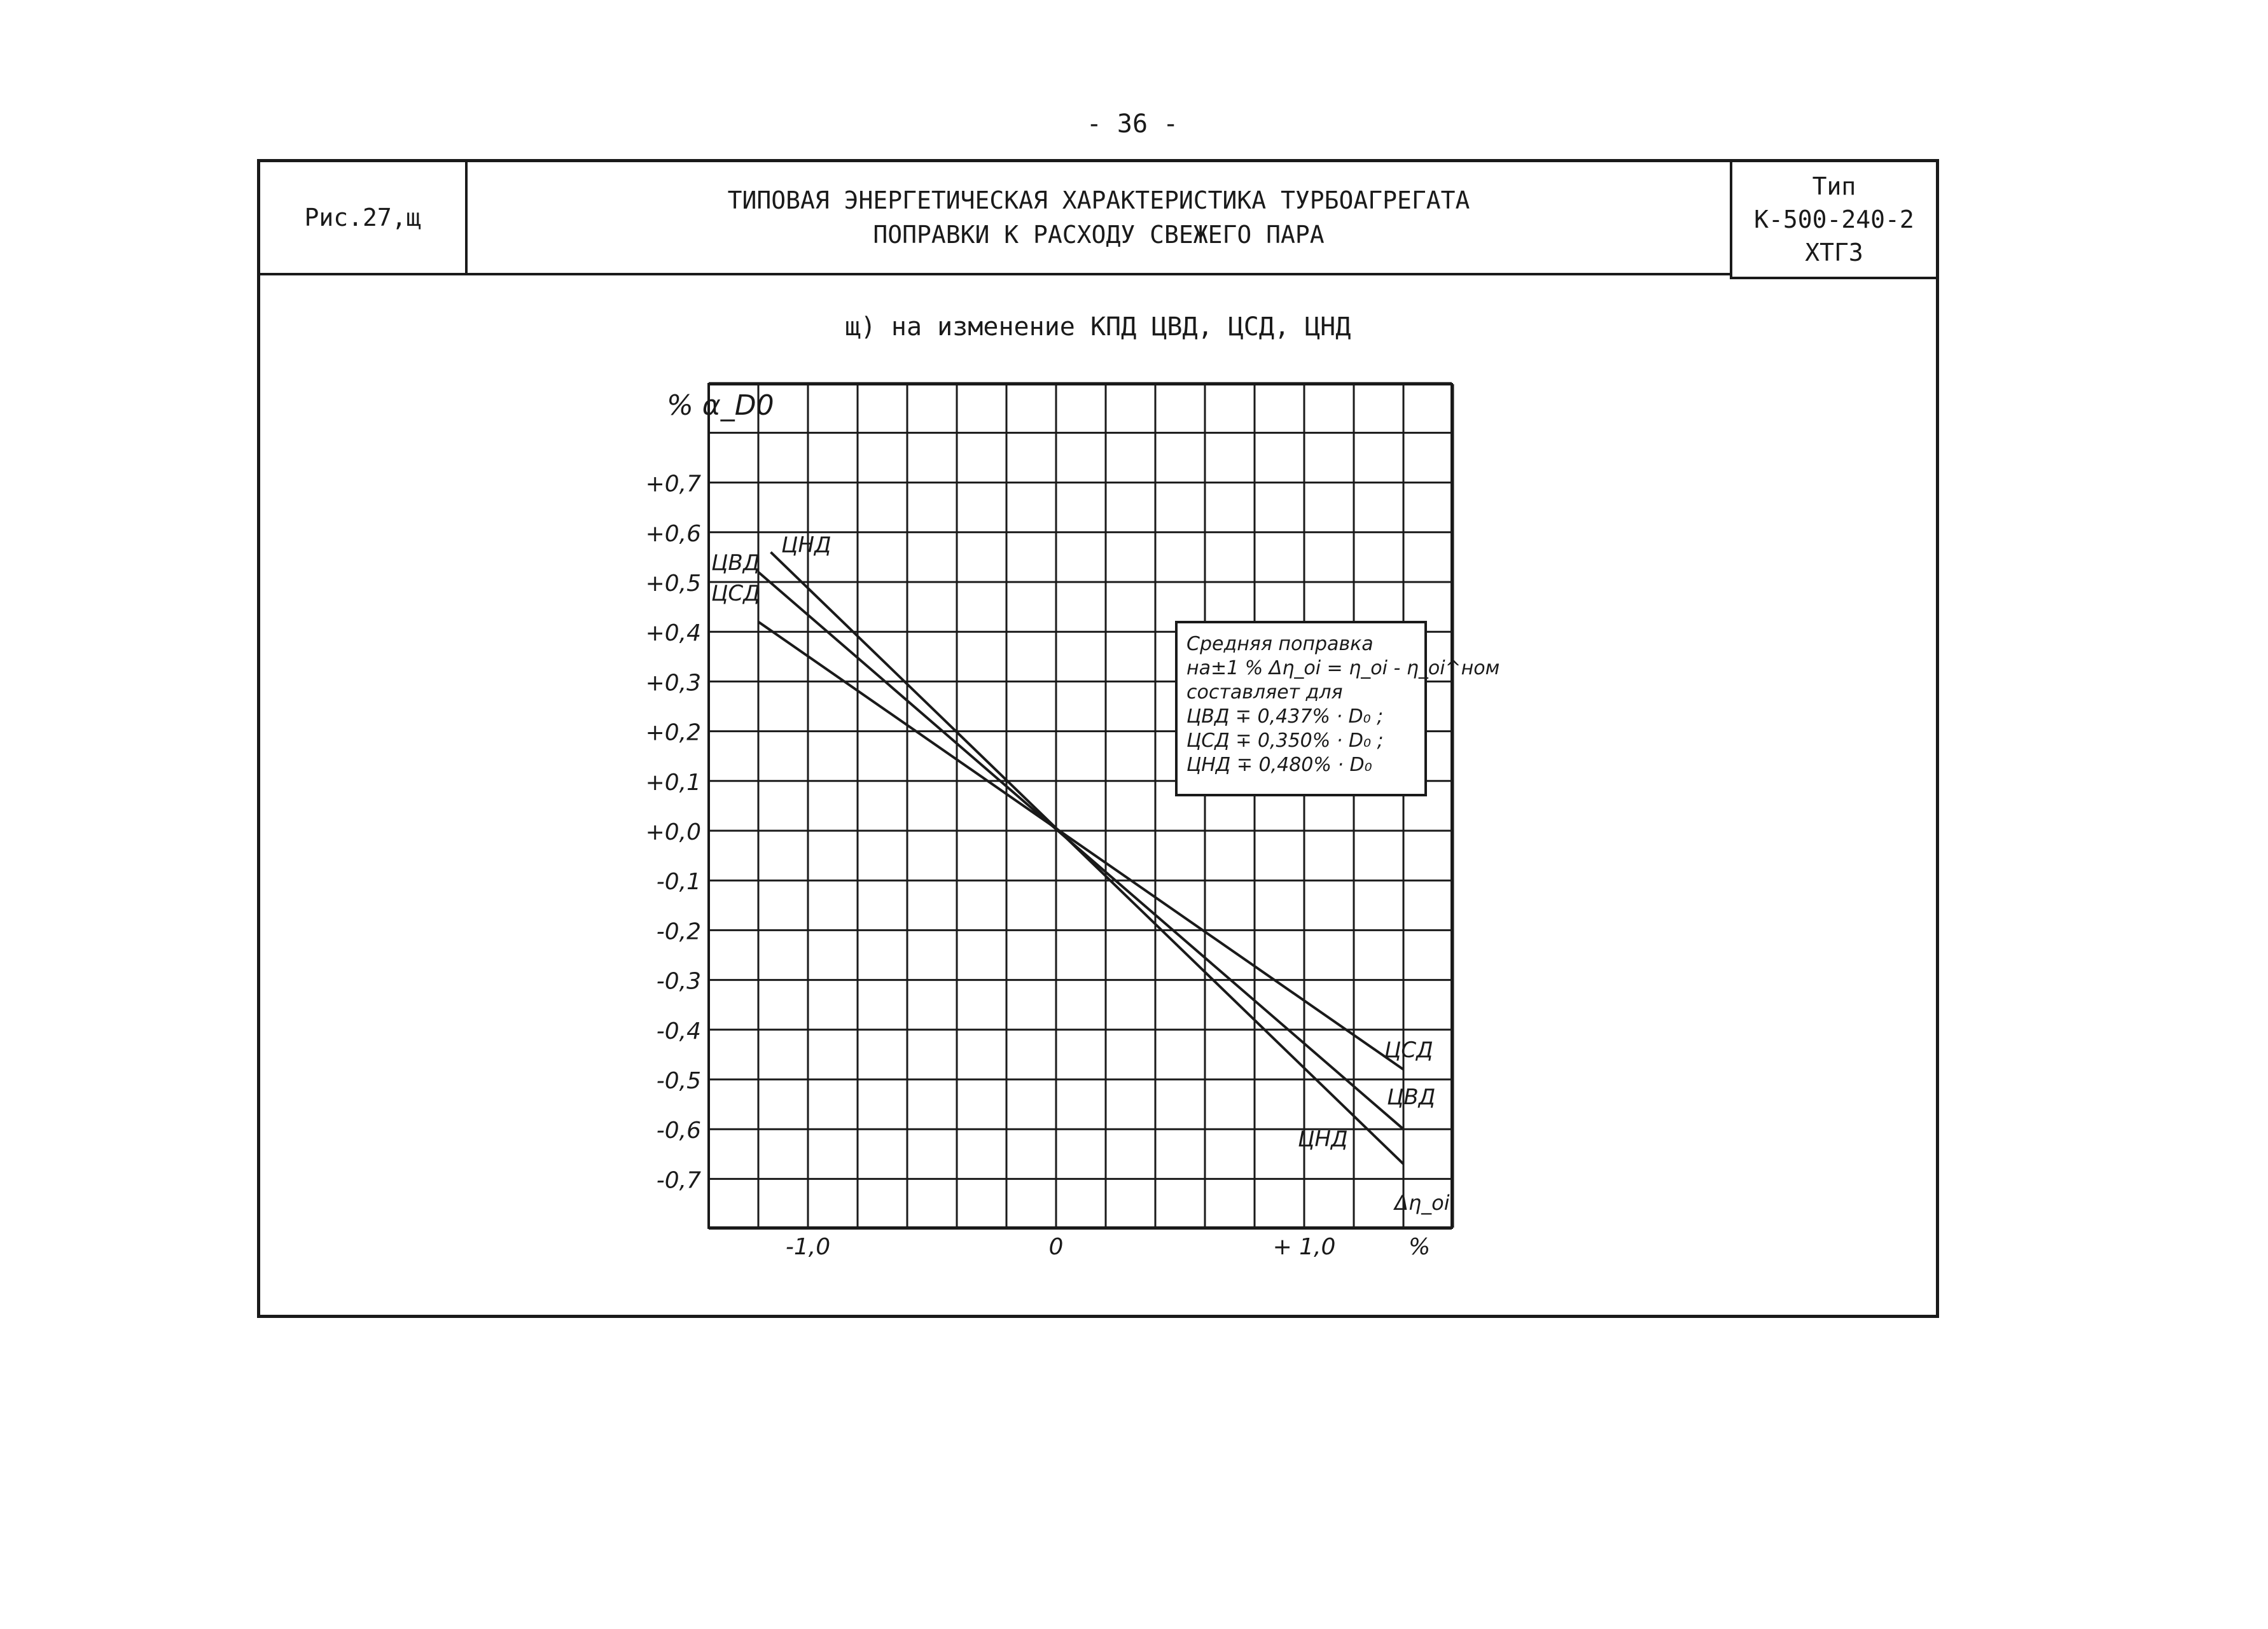 This screenshot has height=1629, width=2268. Describe the element at coordinates (1285, 716) in the screenshot. I see `note-line-4: ЦВД ∓ 0,437% · D₀ ;` at that location.